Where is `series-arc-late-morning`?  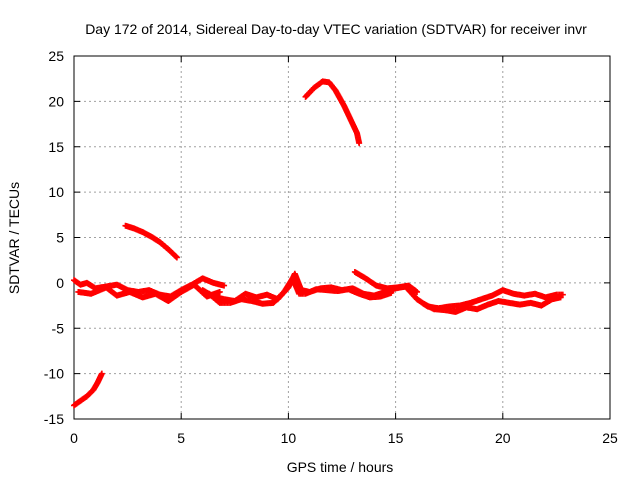 series-arc-late-morning is located at coordinates (151, 241).